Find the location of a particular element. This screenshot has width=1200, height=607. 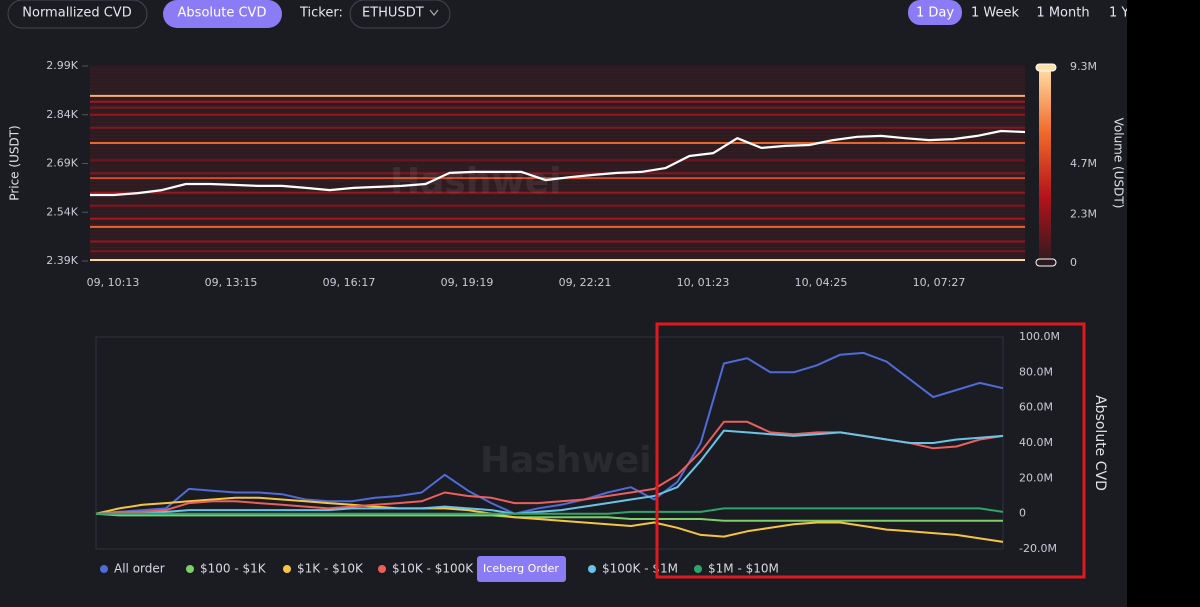

x-tick-label: 10, 04:25 is located at coordinates (821, 282).